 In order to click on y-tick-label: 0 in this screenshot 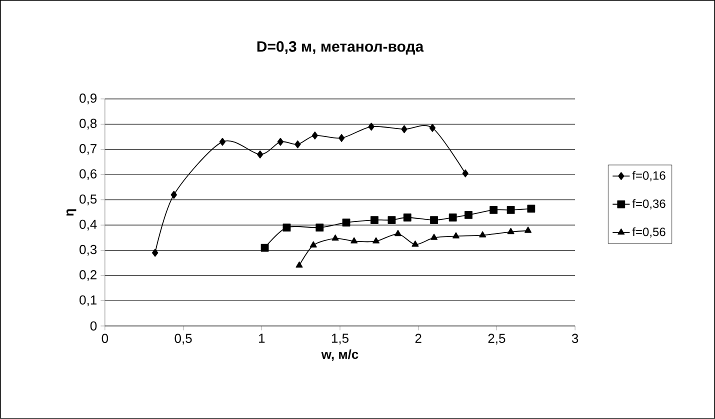, I will do `click(93, 326)`.